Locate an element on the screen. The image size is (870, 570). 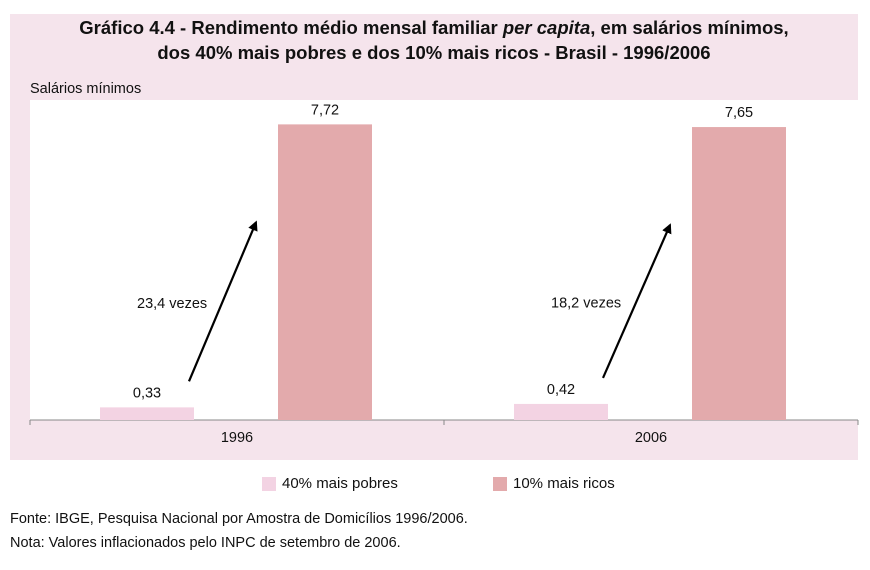
bar-richest-1996 is located at coordinates (325, 272).